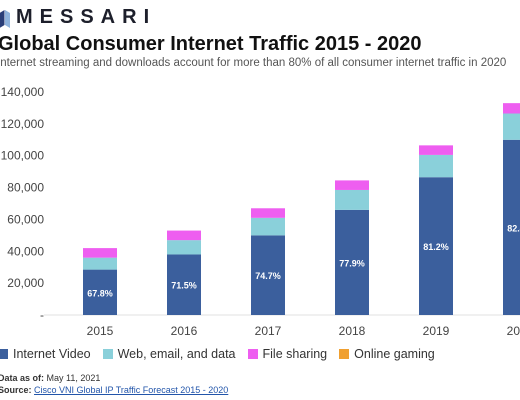 Image resolution: width=520 pixels, height=400 pixels. What do you see at coordinates (352, 331) in the screenshot?
I see `x-tick-label: 2018` at bounding box center [352, 331].